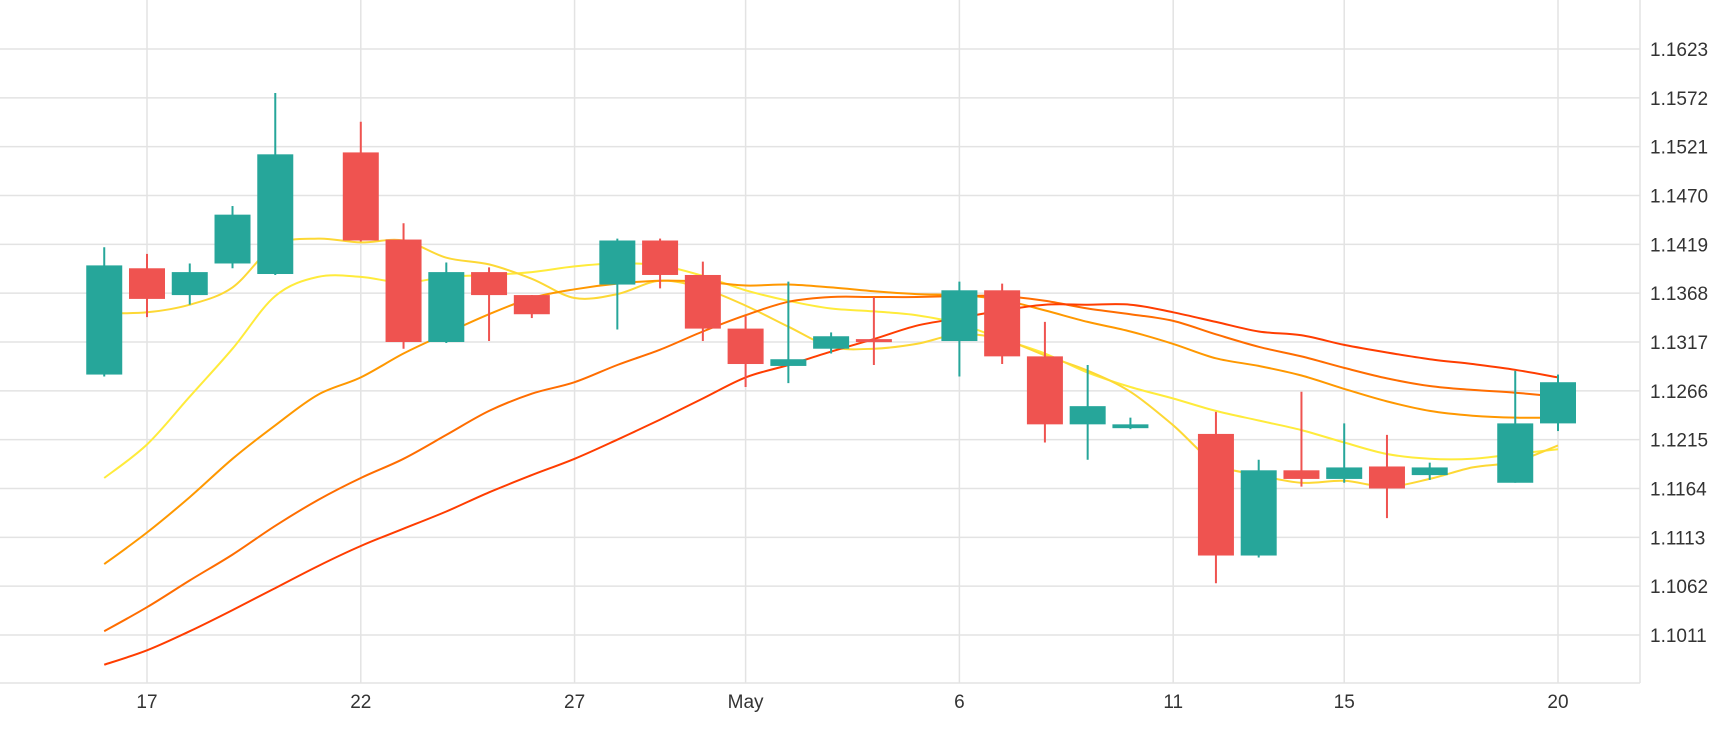 The image size is (1730, 730). What do you see at coordinates (360, 702) in the screenshot?
I see `x-tick-label: 22` at bounding box center [360, 702].